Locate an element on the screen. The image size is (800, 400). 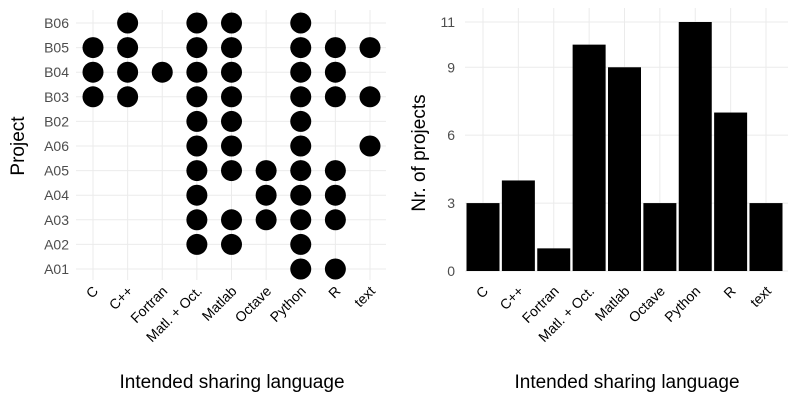
dot-b04-matlab is located at coordinates (231, 72).